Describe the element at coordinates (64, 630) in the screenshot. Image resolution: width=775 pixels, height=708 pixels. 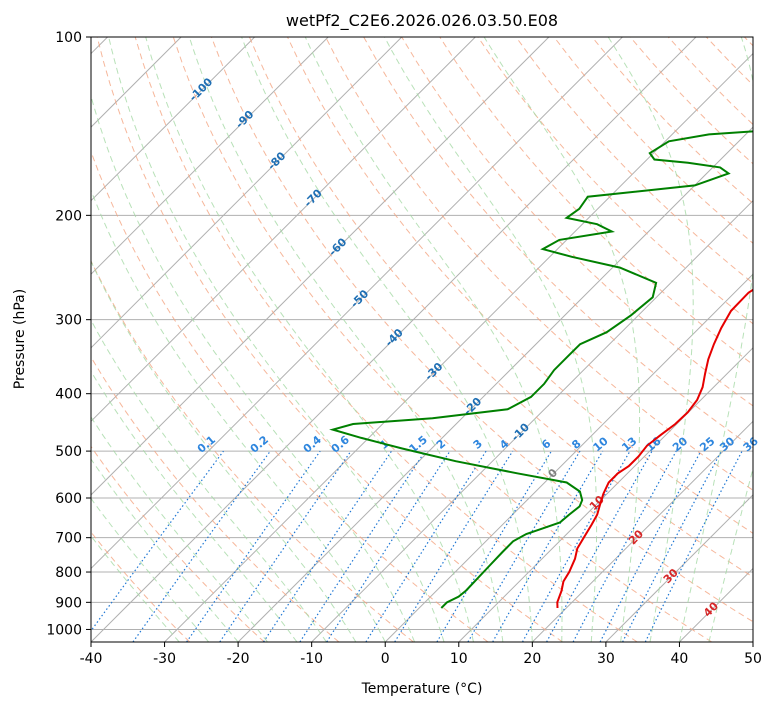
I see `y-tick-label: 1000` at that location.